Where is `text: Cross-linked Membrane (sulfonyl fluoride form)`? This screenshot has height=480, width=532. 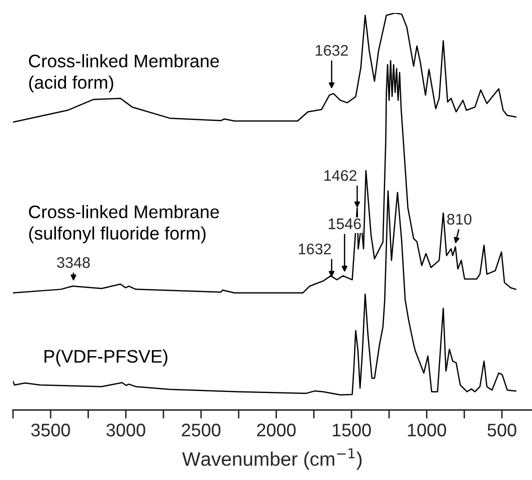
text: Cross-linked Membrane (sulfonyl fluoride form) is located at coordinates (123, 224).